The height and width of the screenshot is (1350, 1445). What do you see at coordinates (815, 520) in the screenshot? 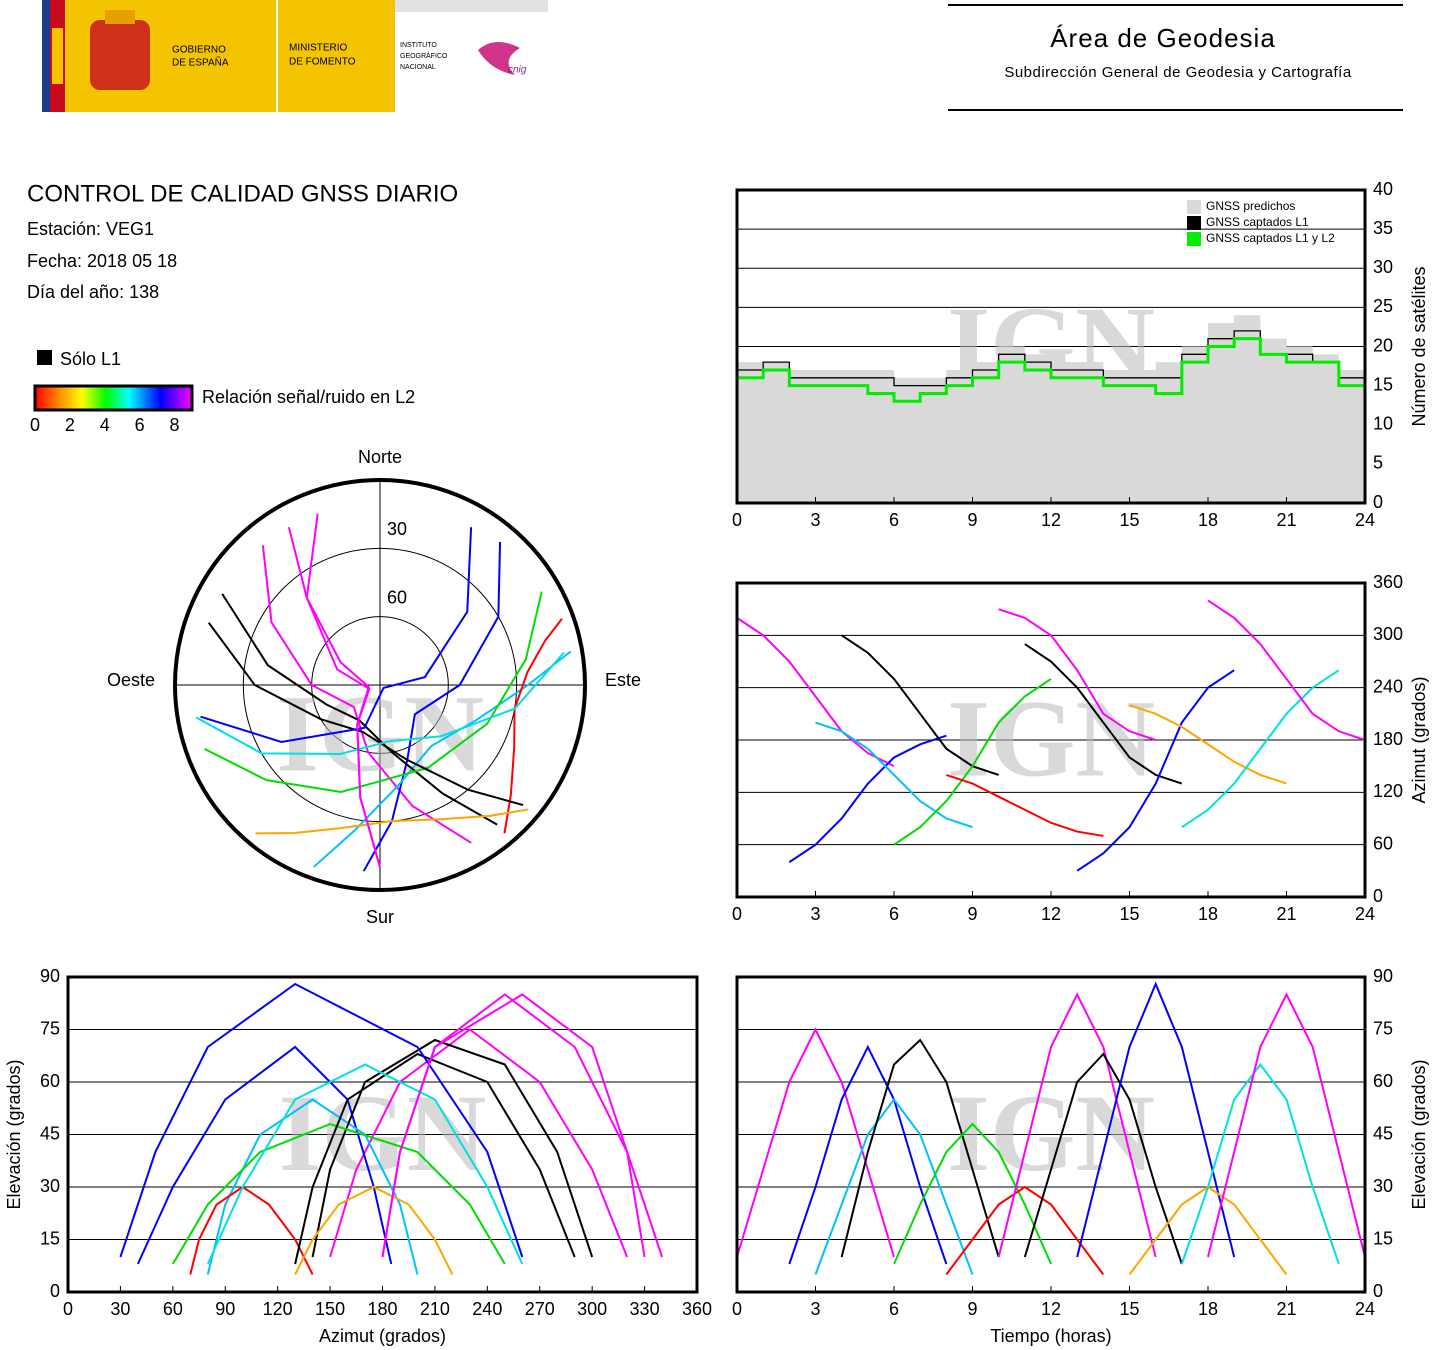
I see `x-tick-label: 3` at bounding box center [815, 520].